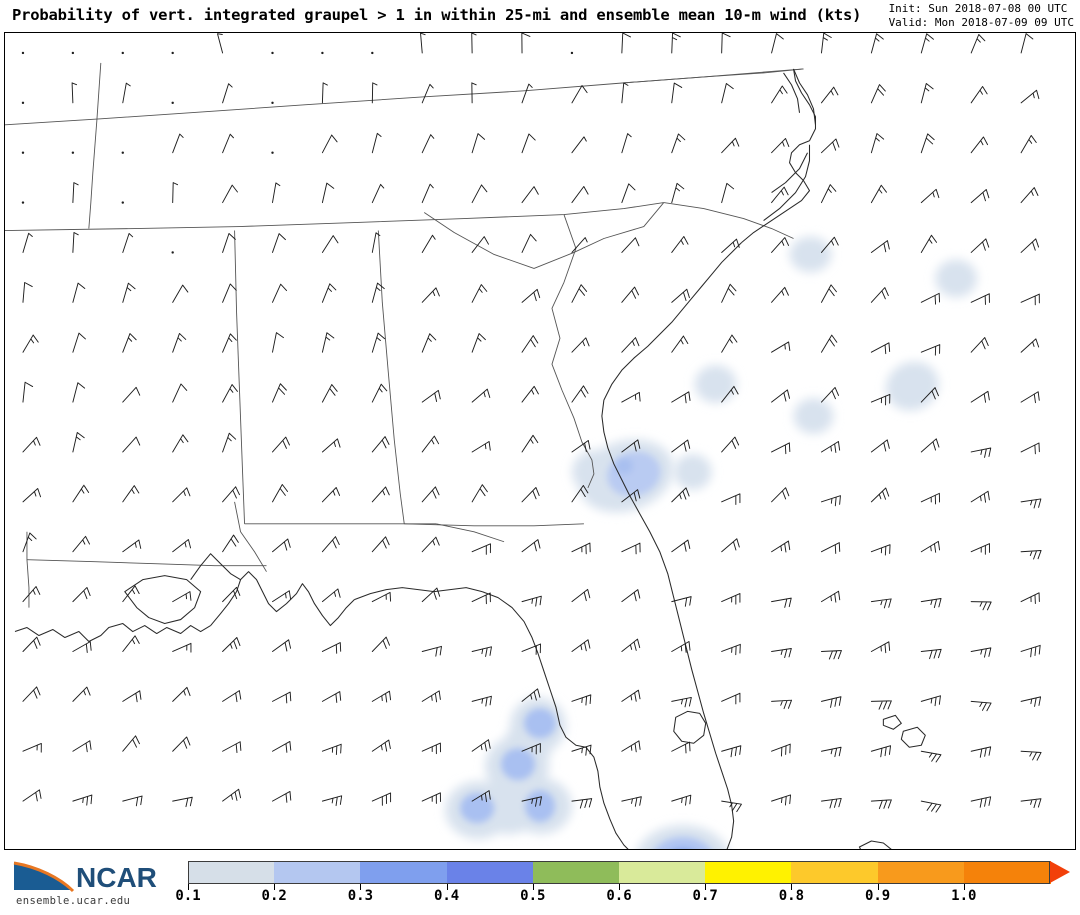 Image resolution: width=1080 pixels, height=915 pixels. I want to click on ncar-wordmark: NCAR, so click(116, 877).